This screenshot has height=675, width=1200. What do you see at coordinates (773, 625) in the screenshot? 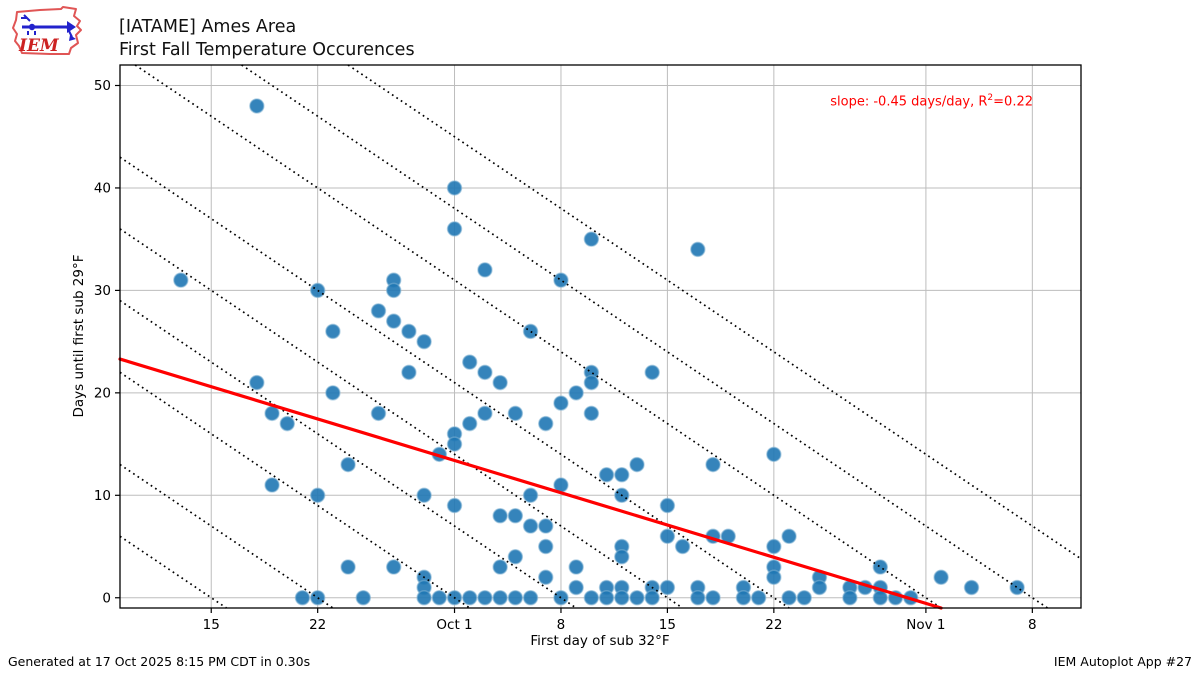
I see `x-tick-label: 22` at bounding box center [773, 625].